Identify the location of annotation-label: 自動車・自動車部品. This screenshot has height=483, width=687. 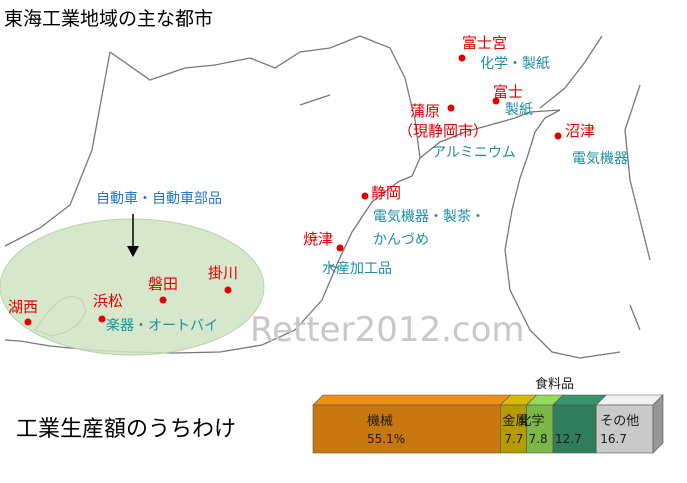
(159, 198).